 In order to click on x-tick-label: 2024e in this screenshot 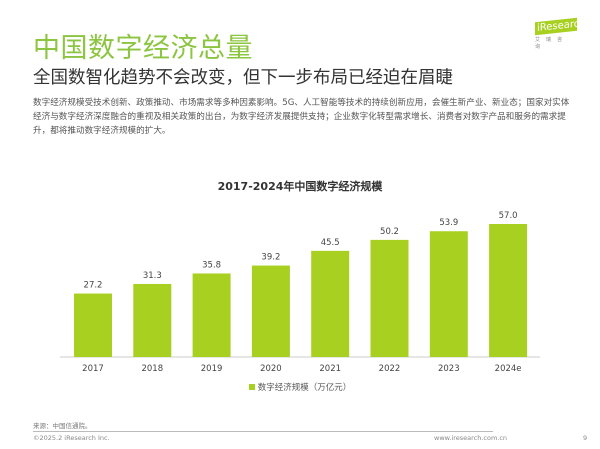, I will do `click(508, 369)`.